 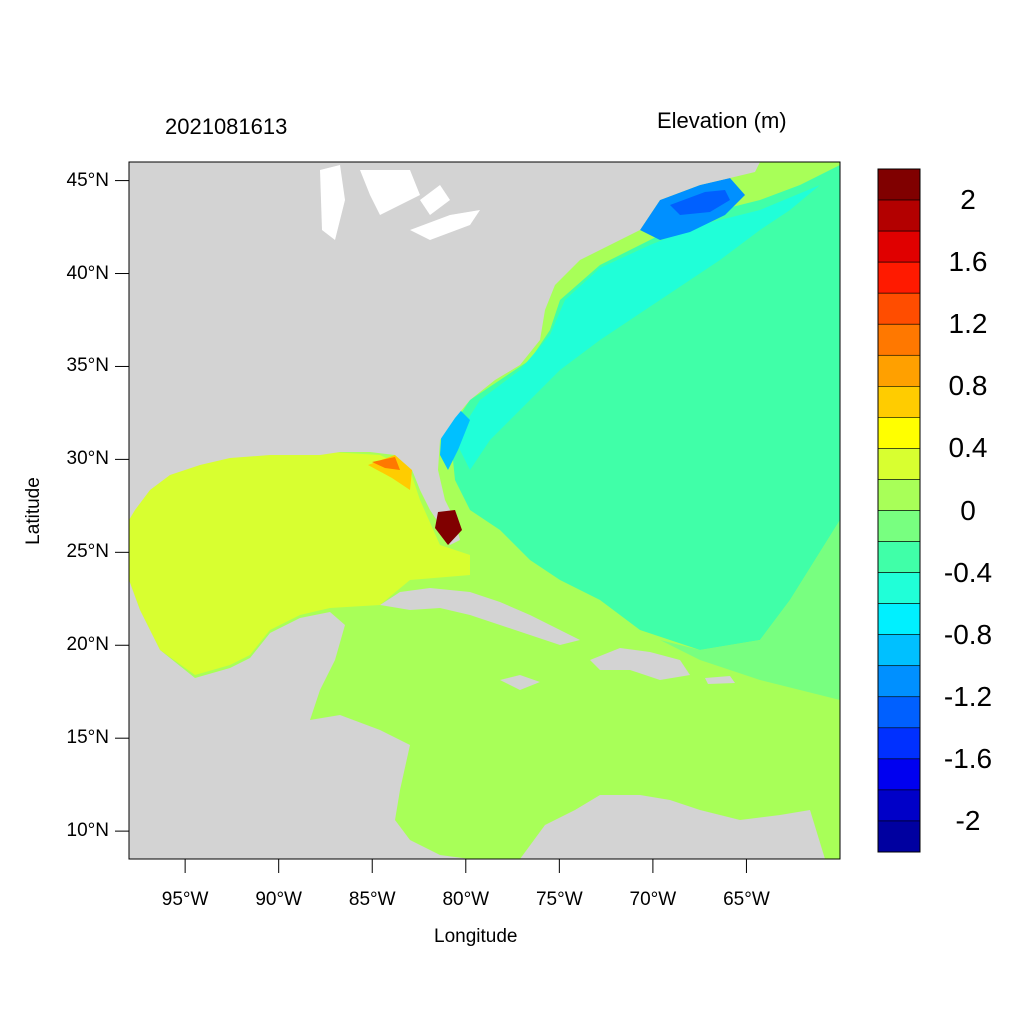 What do you see at coordinates (746, 899) in the screenshot?
I see `lon-tick-label: 65°W` at bounding box center [746, 899].